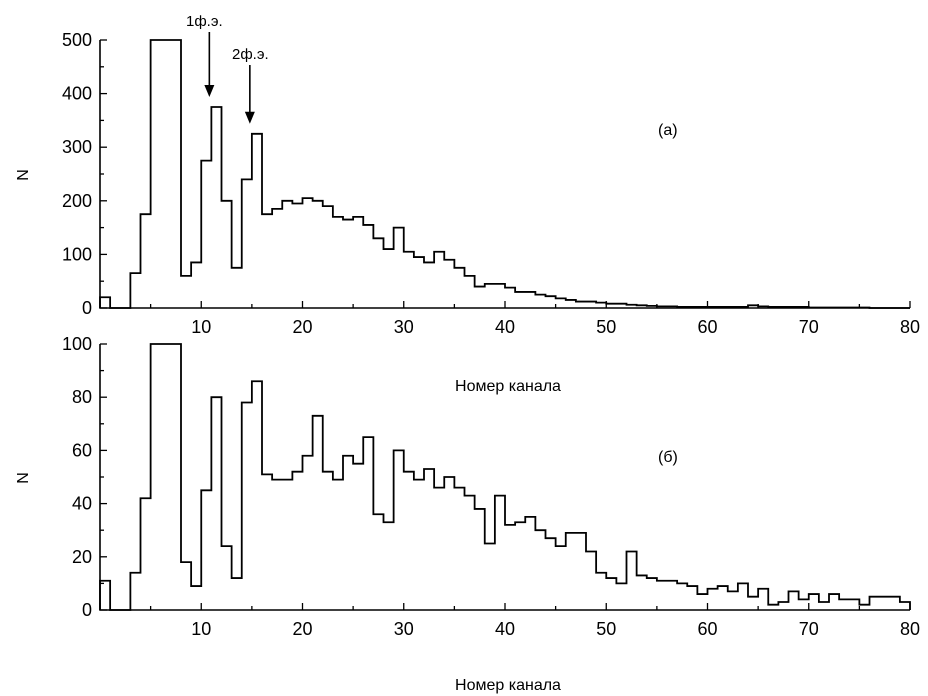 Image resolution: width=928 pixels, height=696 pixels. I want to click on annotation-arrows, so click(229, 78).